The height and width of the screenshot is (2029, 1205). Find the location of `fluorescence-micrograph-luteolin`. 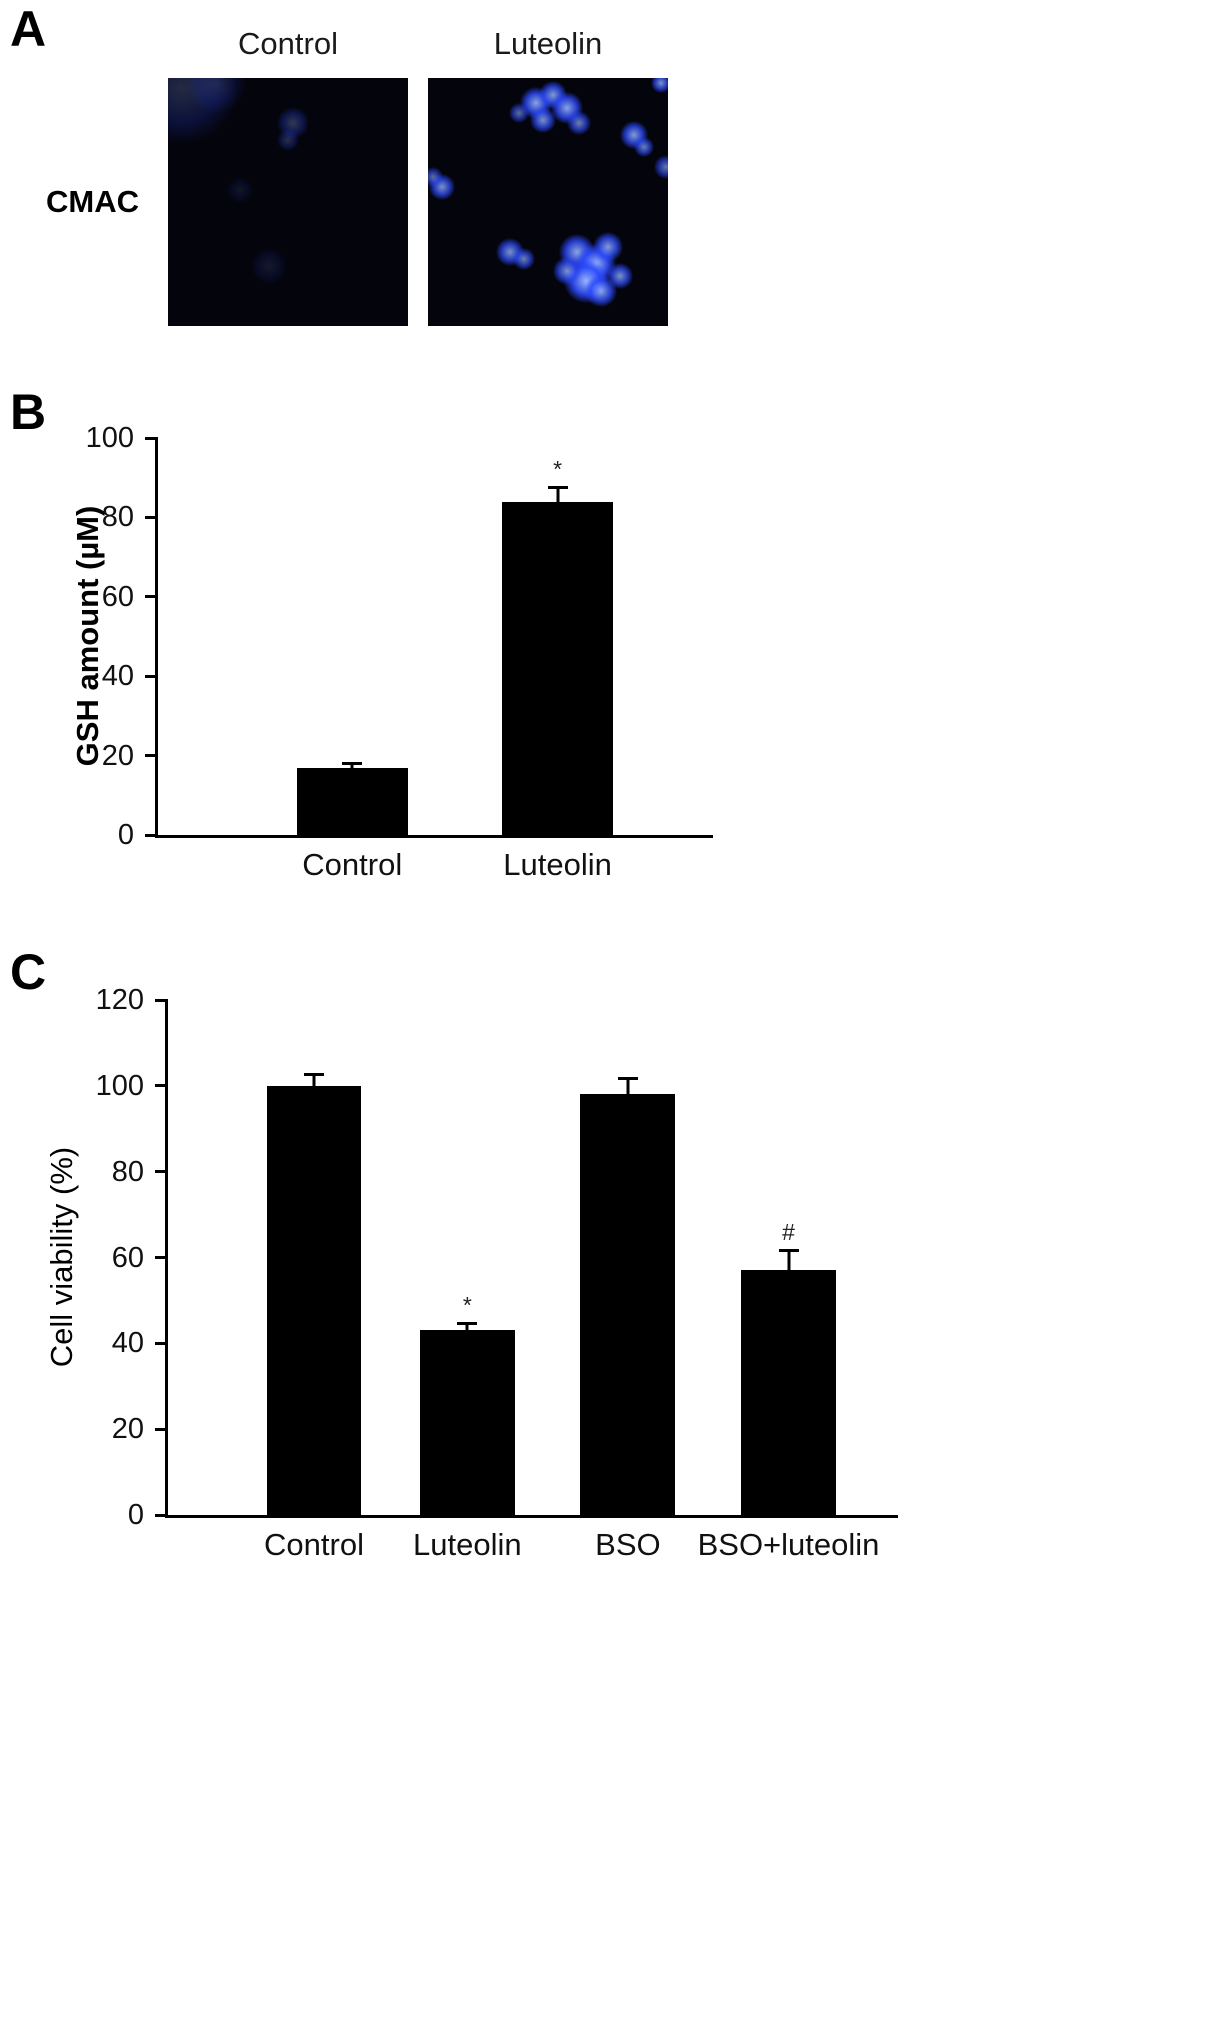

fluorescence-micrograph-luteolin is located at coordinates (548, 202).